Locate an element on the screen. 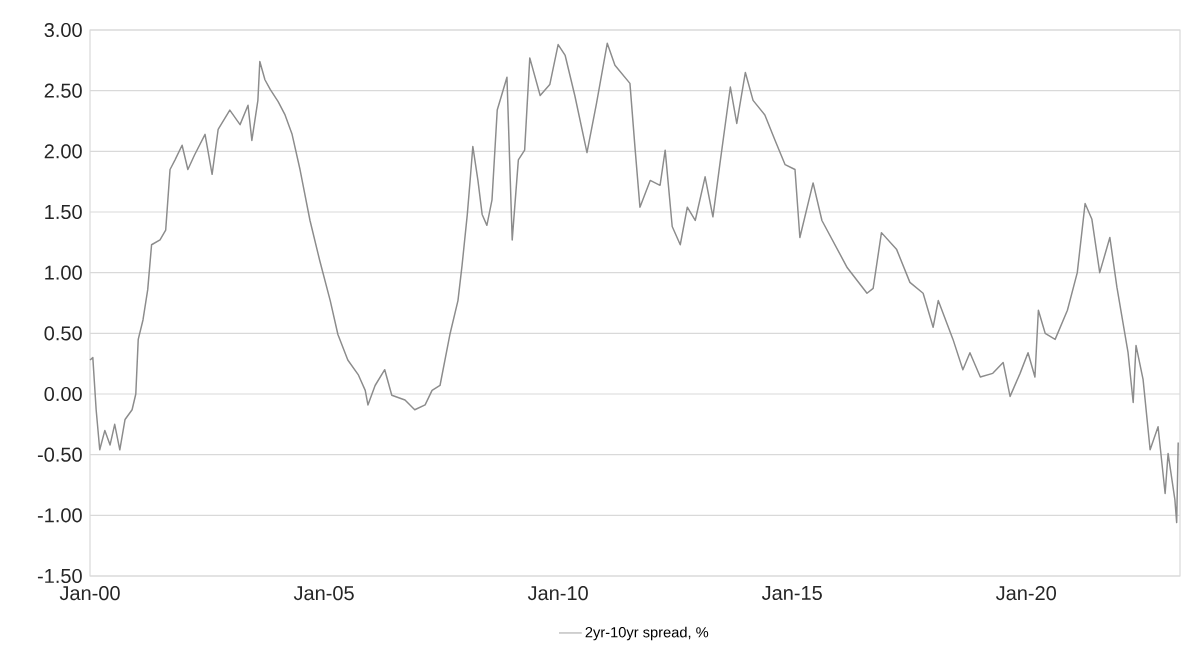  x-tick-label: Jan-10 is located at coordinates (557, 593).